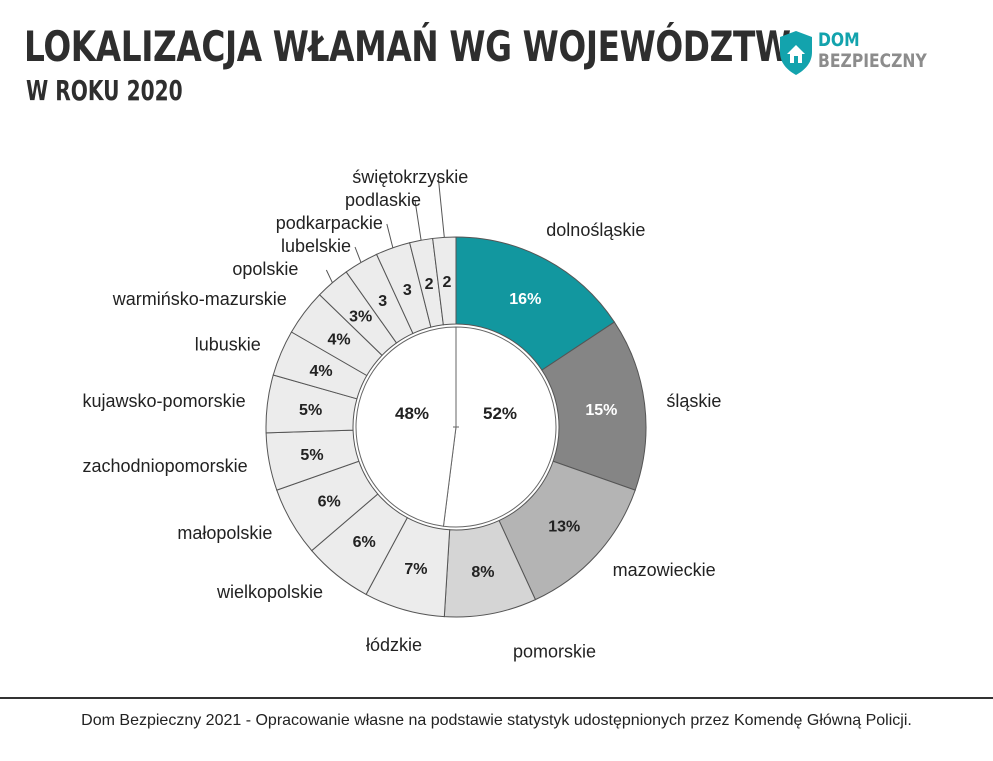 The height and width of the screenshot is (761, 993). I want to click on value-label-warminsko-mazurskie: 4%, so click(339, 340).